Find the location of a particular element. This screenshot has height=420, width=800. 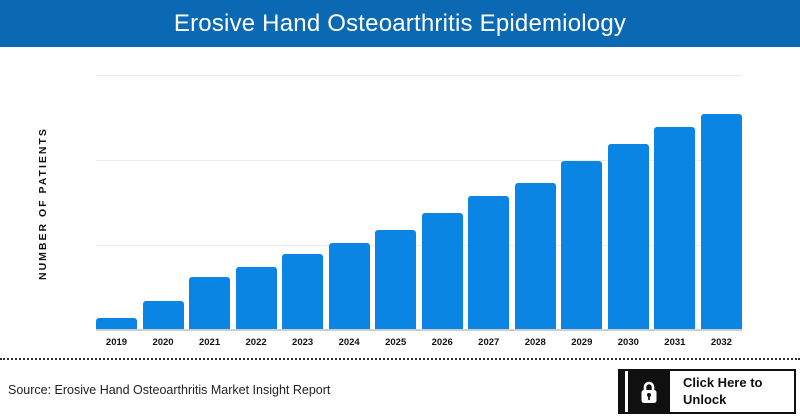

bar-2025 is located at coordinates (396, 279).